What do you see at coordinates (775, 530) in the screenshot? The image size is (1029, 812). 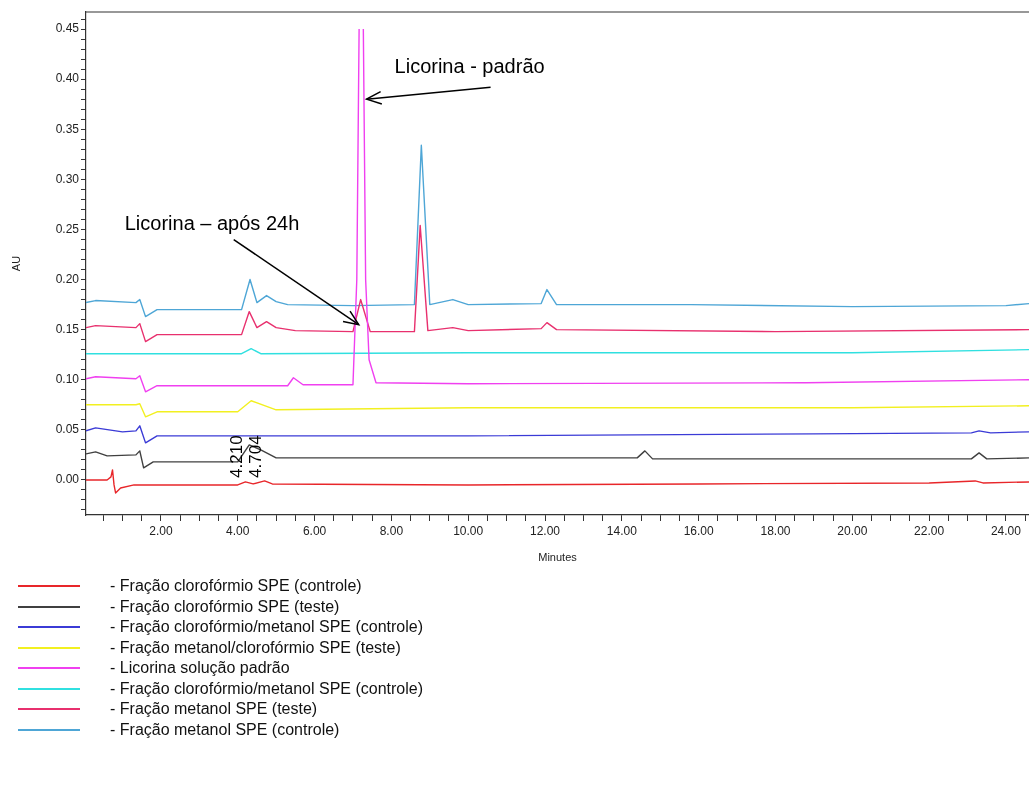 I see `x-tick-label: 18.00` at bounding box center [775, 530].